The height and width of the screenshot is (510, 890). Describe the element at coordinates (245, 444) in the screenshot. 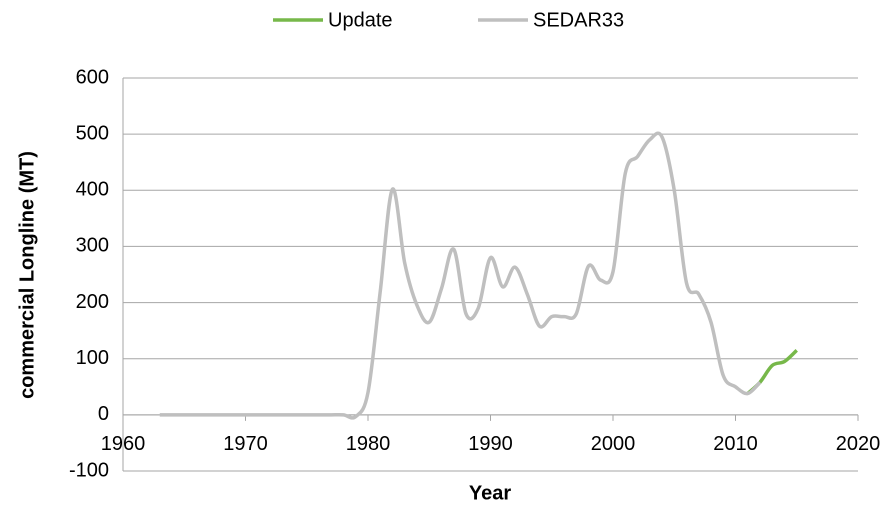

I see `x-tick-label: 1970` at that location.